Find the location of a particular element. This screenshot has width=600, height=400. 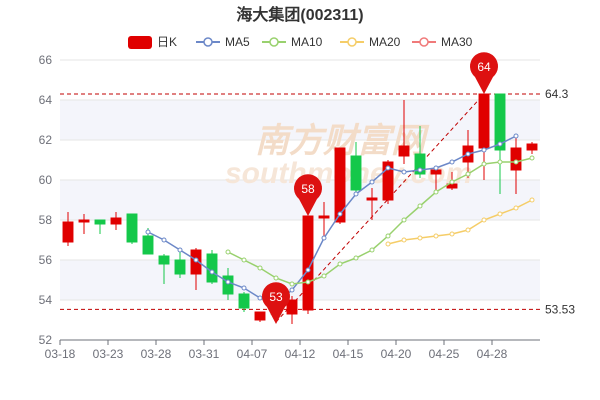

legend-item-ma5: MA5 is located at coordinates (223, 42).